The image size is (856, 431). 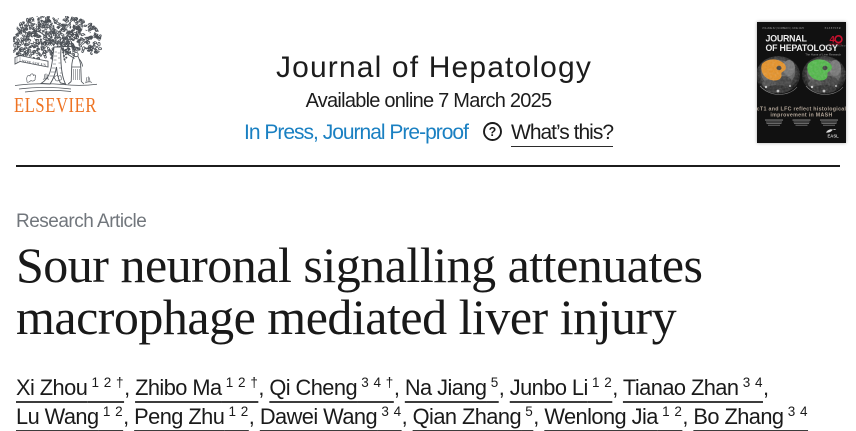 What do you see at coordinates (833, 40) in the screenshot?
I see `svg-text: 4` at bounding box center [833, 40].